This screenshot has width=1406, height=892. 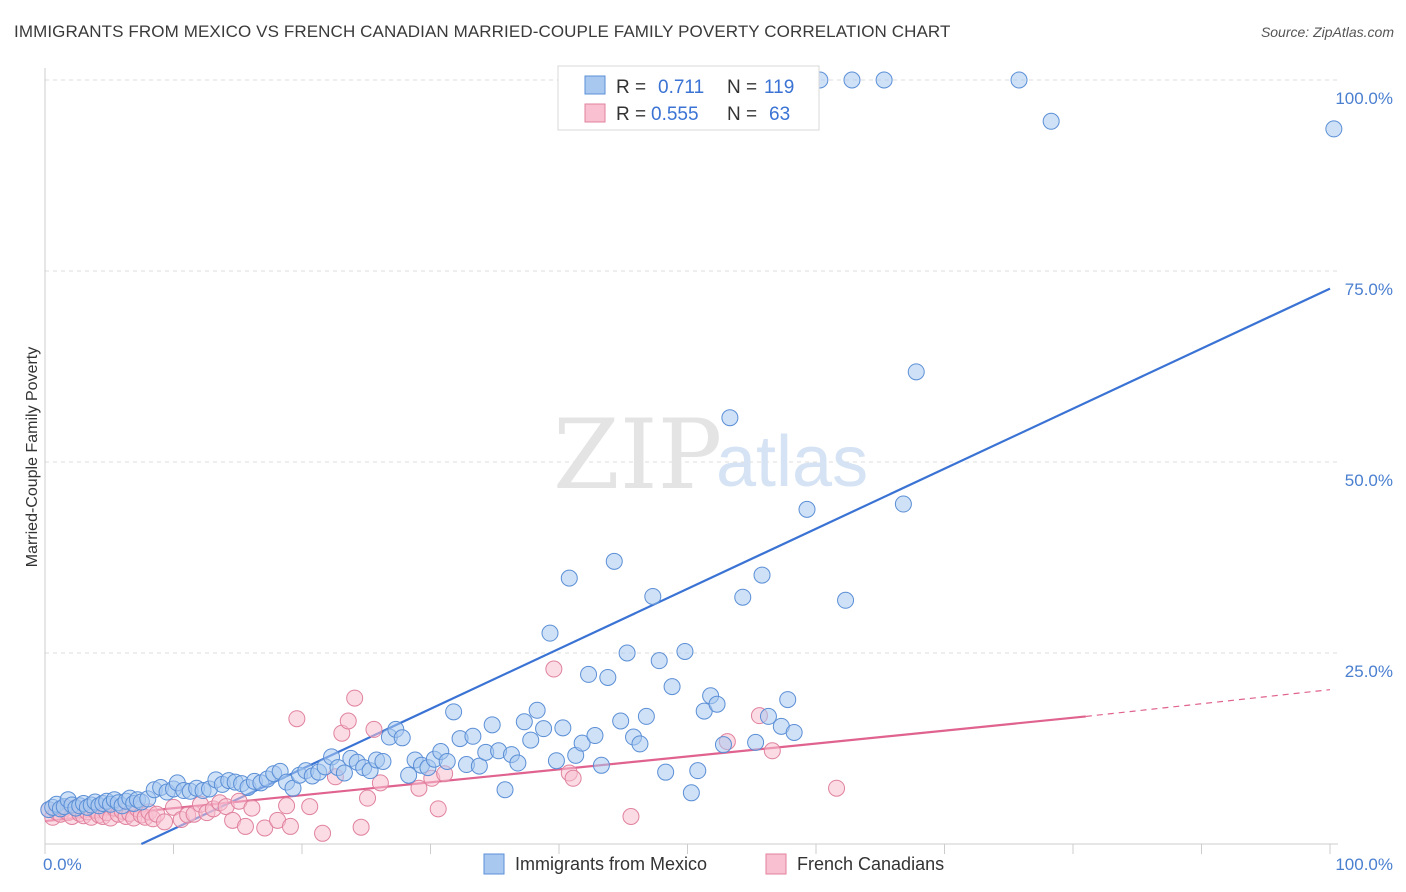 What do you see at coordinates (1364, 864) in the screenshot?
I see `x-tick-label: 100.0%` at bounding box center [1364, 864].